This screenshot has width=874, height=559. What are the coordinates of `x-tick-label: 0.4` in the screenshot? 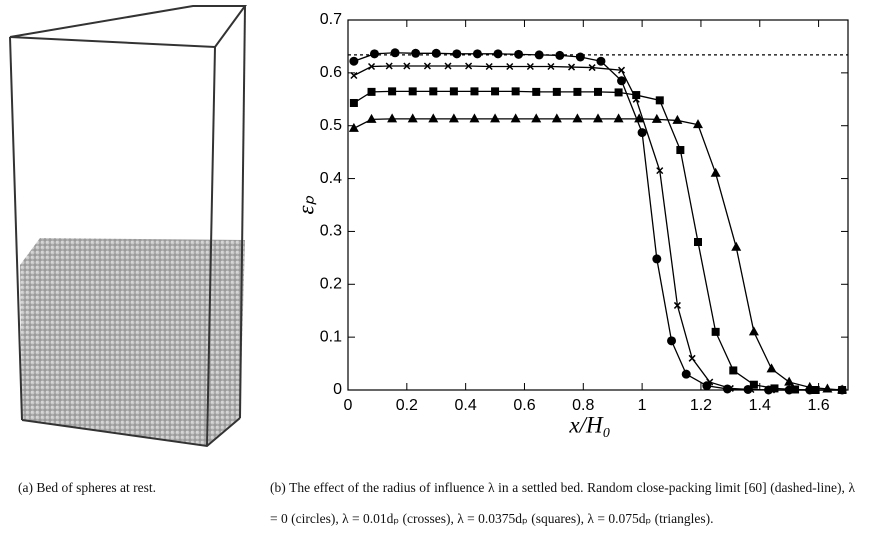 It's located at (466, 405).